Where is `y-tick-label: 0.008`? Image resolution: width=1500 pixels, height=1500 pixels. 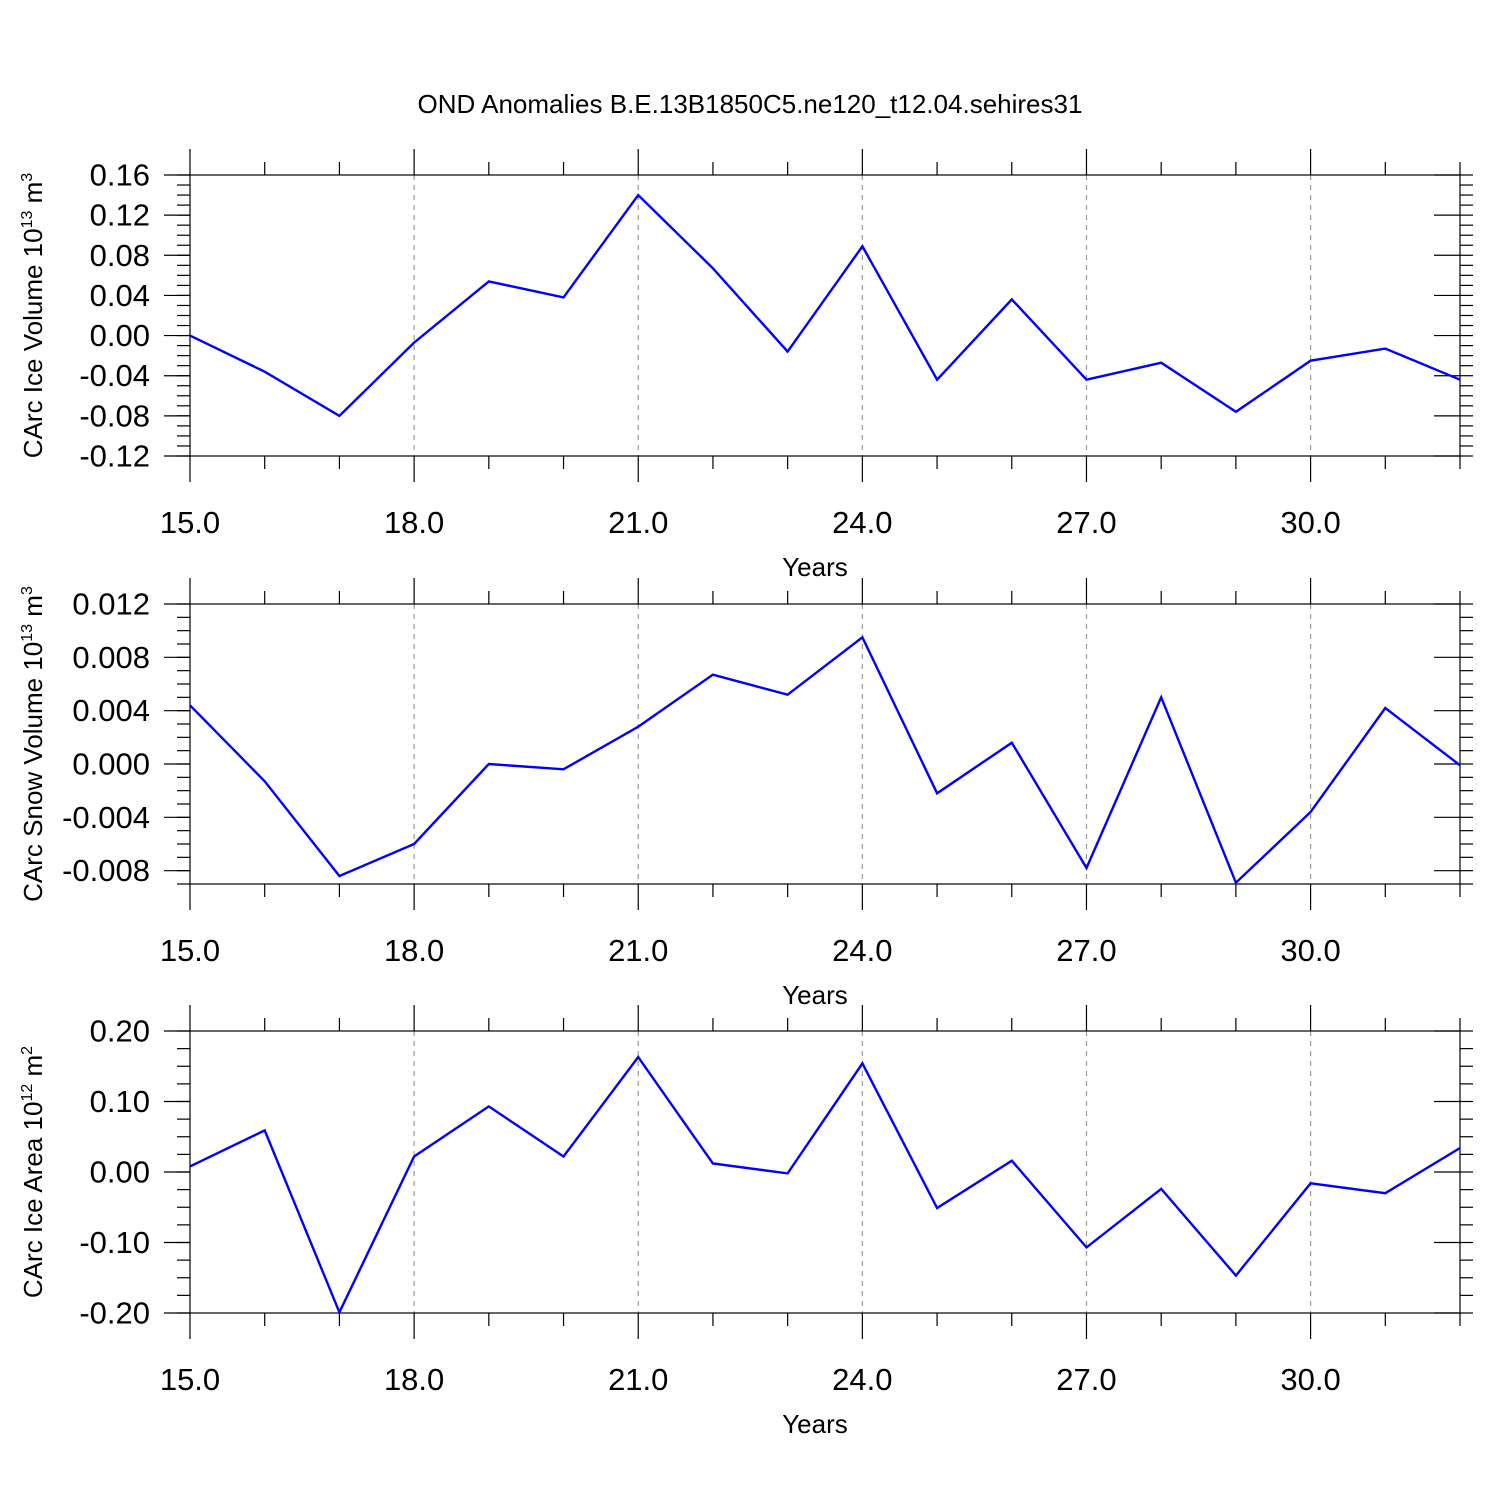
y-tick-label: 0.008 is located at coordinates (111, 657).